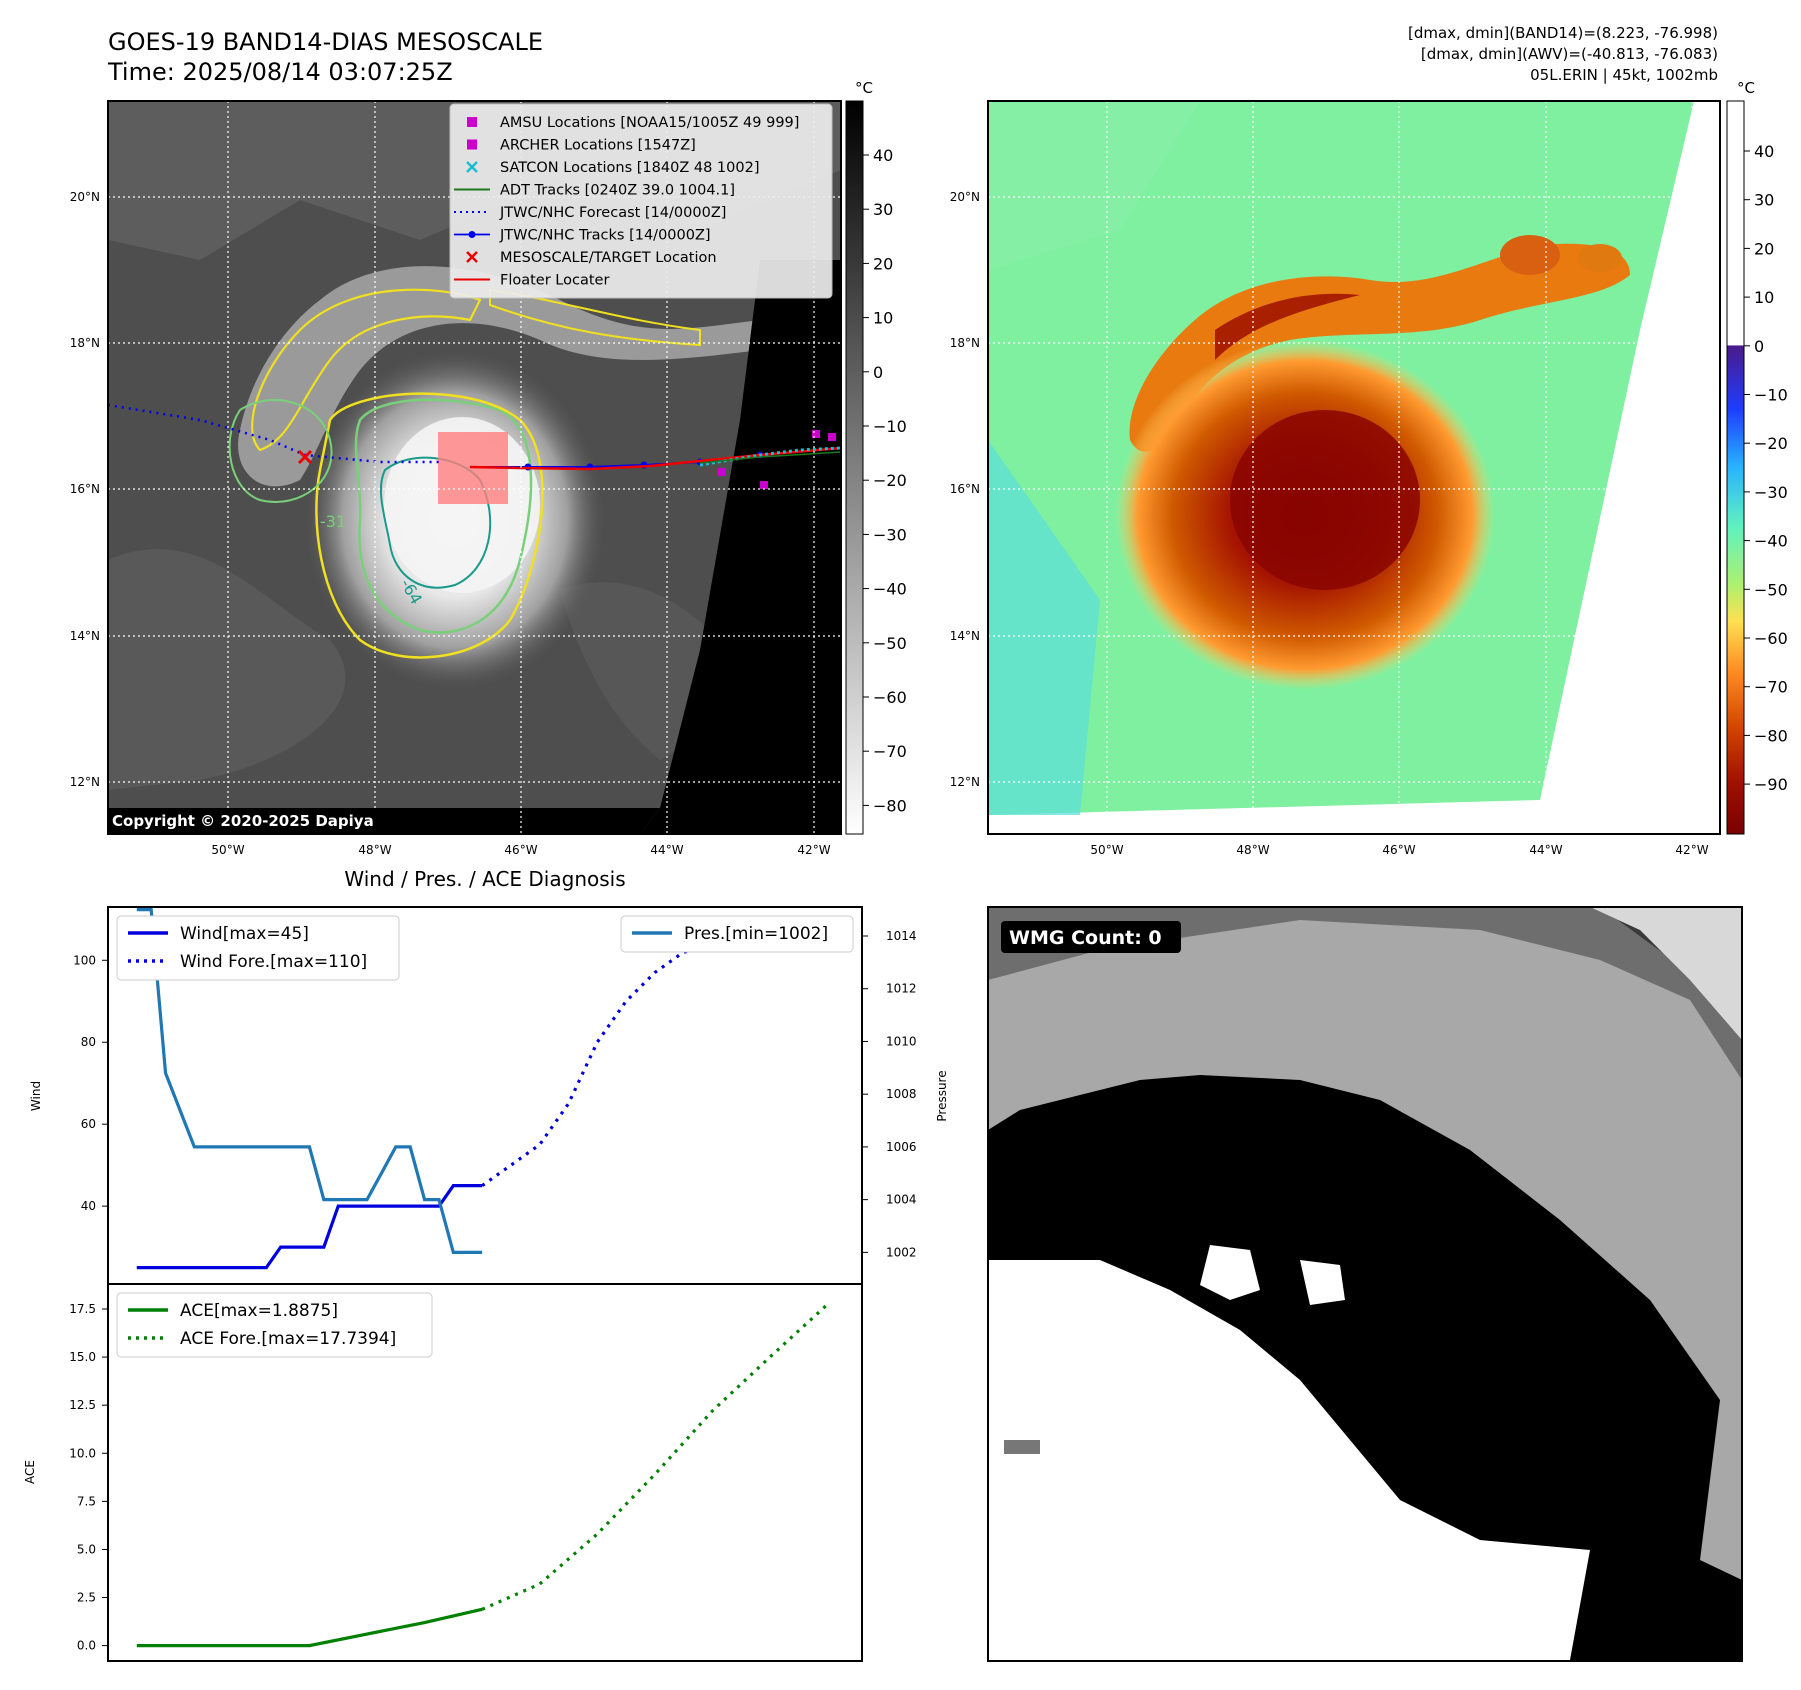  Describe the element at coordinates (649, 123) in the screenshot. I see `legend-label: AMSU Locations [NOAA15/1005Z 49 999]` at that location.